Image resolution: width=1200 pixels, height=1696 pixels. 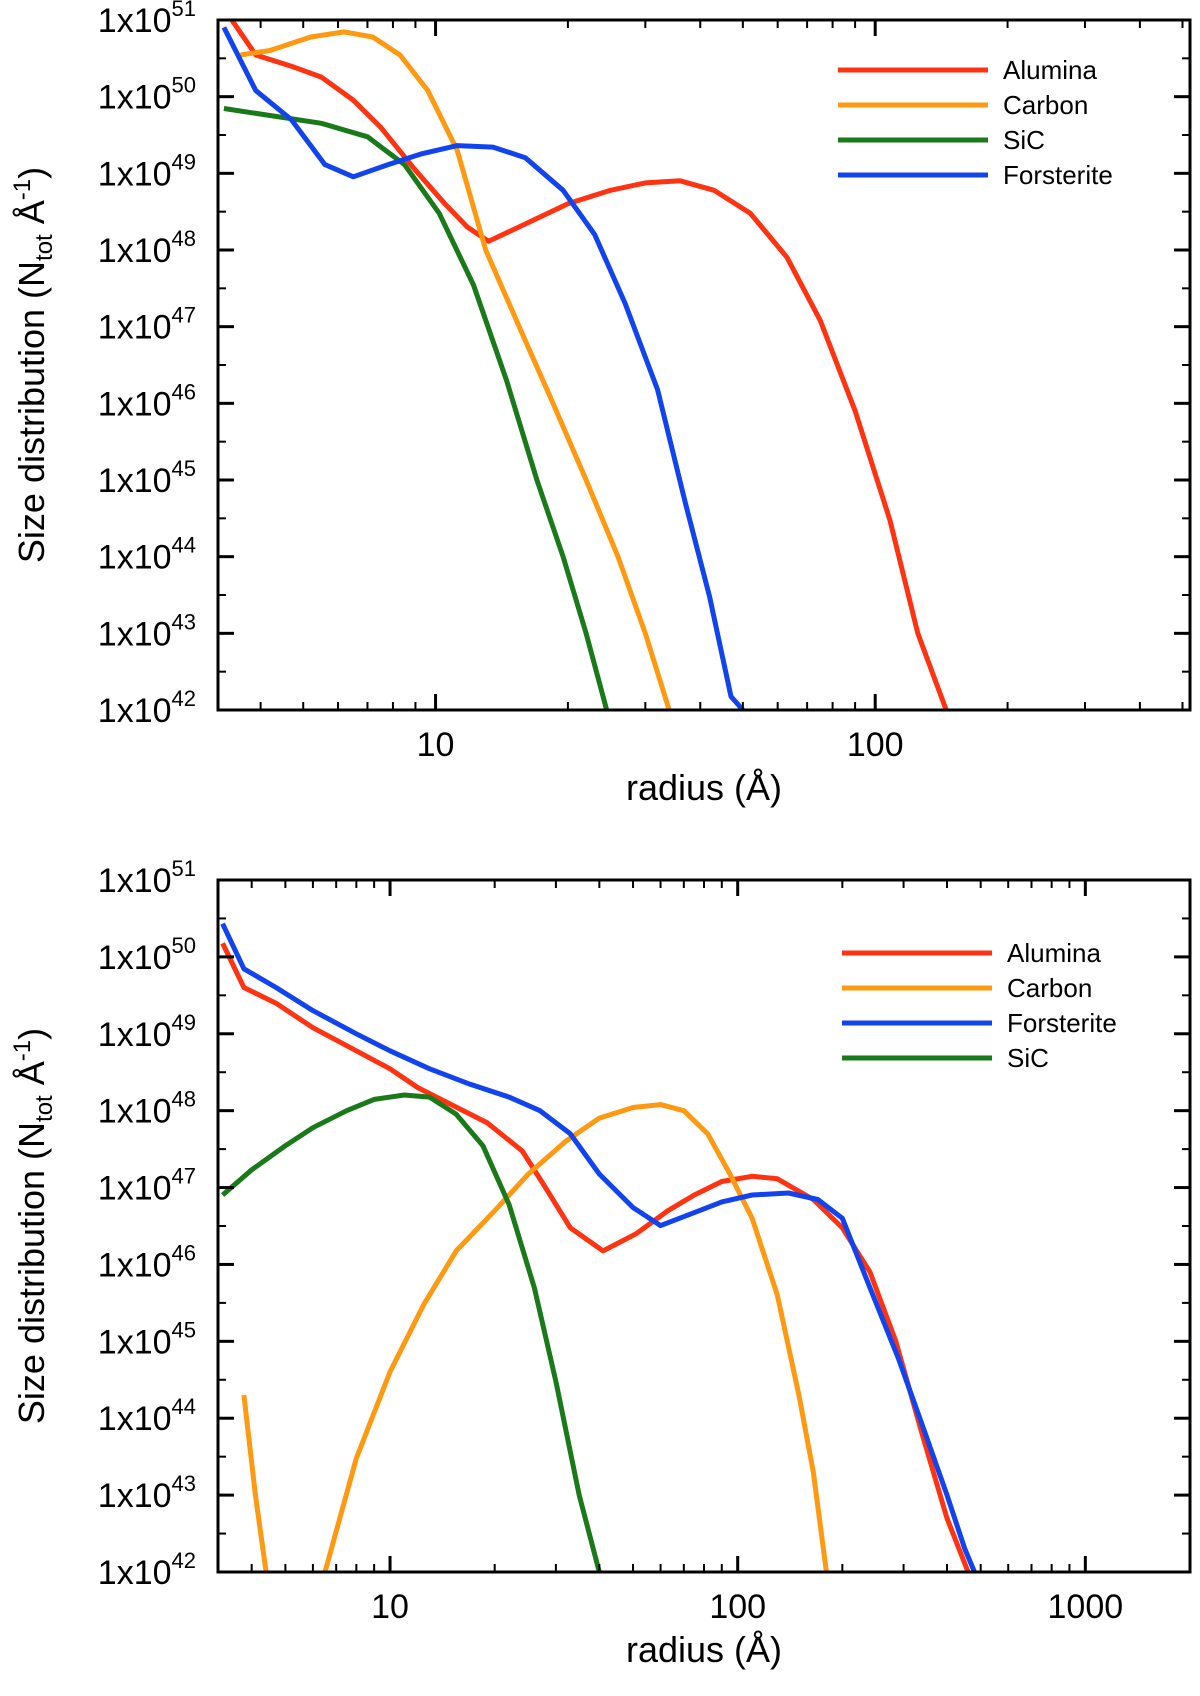 I want to click on y-tick-label: 1x1047, so click(x=147, y=1186).